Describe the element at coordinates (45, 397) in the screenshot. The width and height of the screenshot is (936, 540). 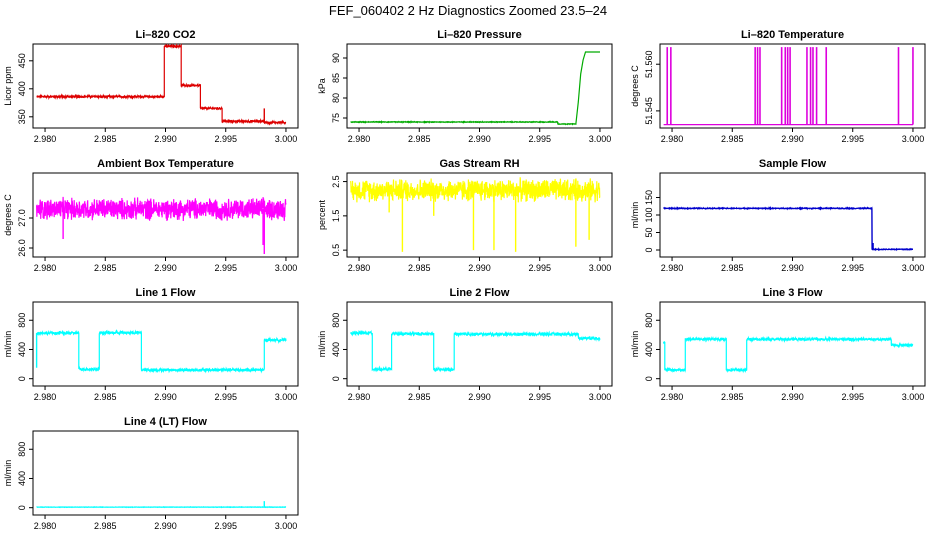
I see `line-1-flow-x-tick-label: 2.980` at that location.